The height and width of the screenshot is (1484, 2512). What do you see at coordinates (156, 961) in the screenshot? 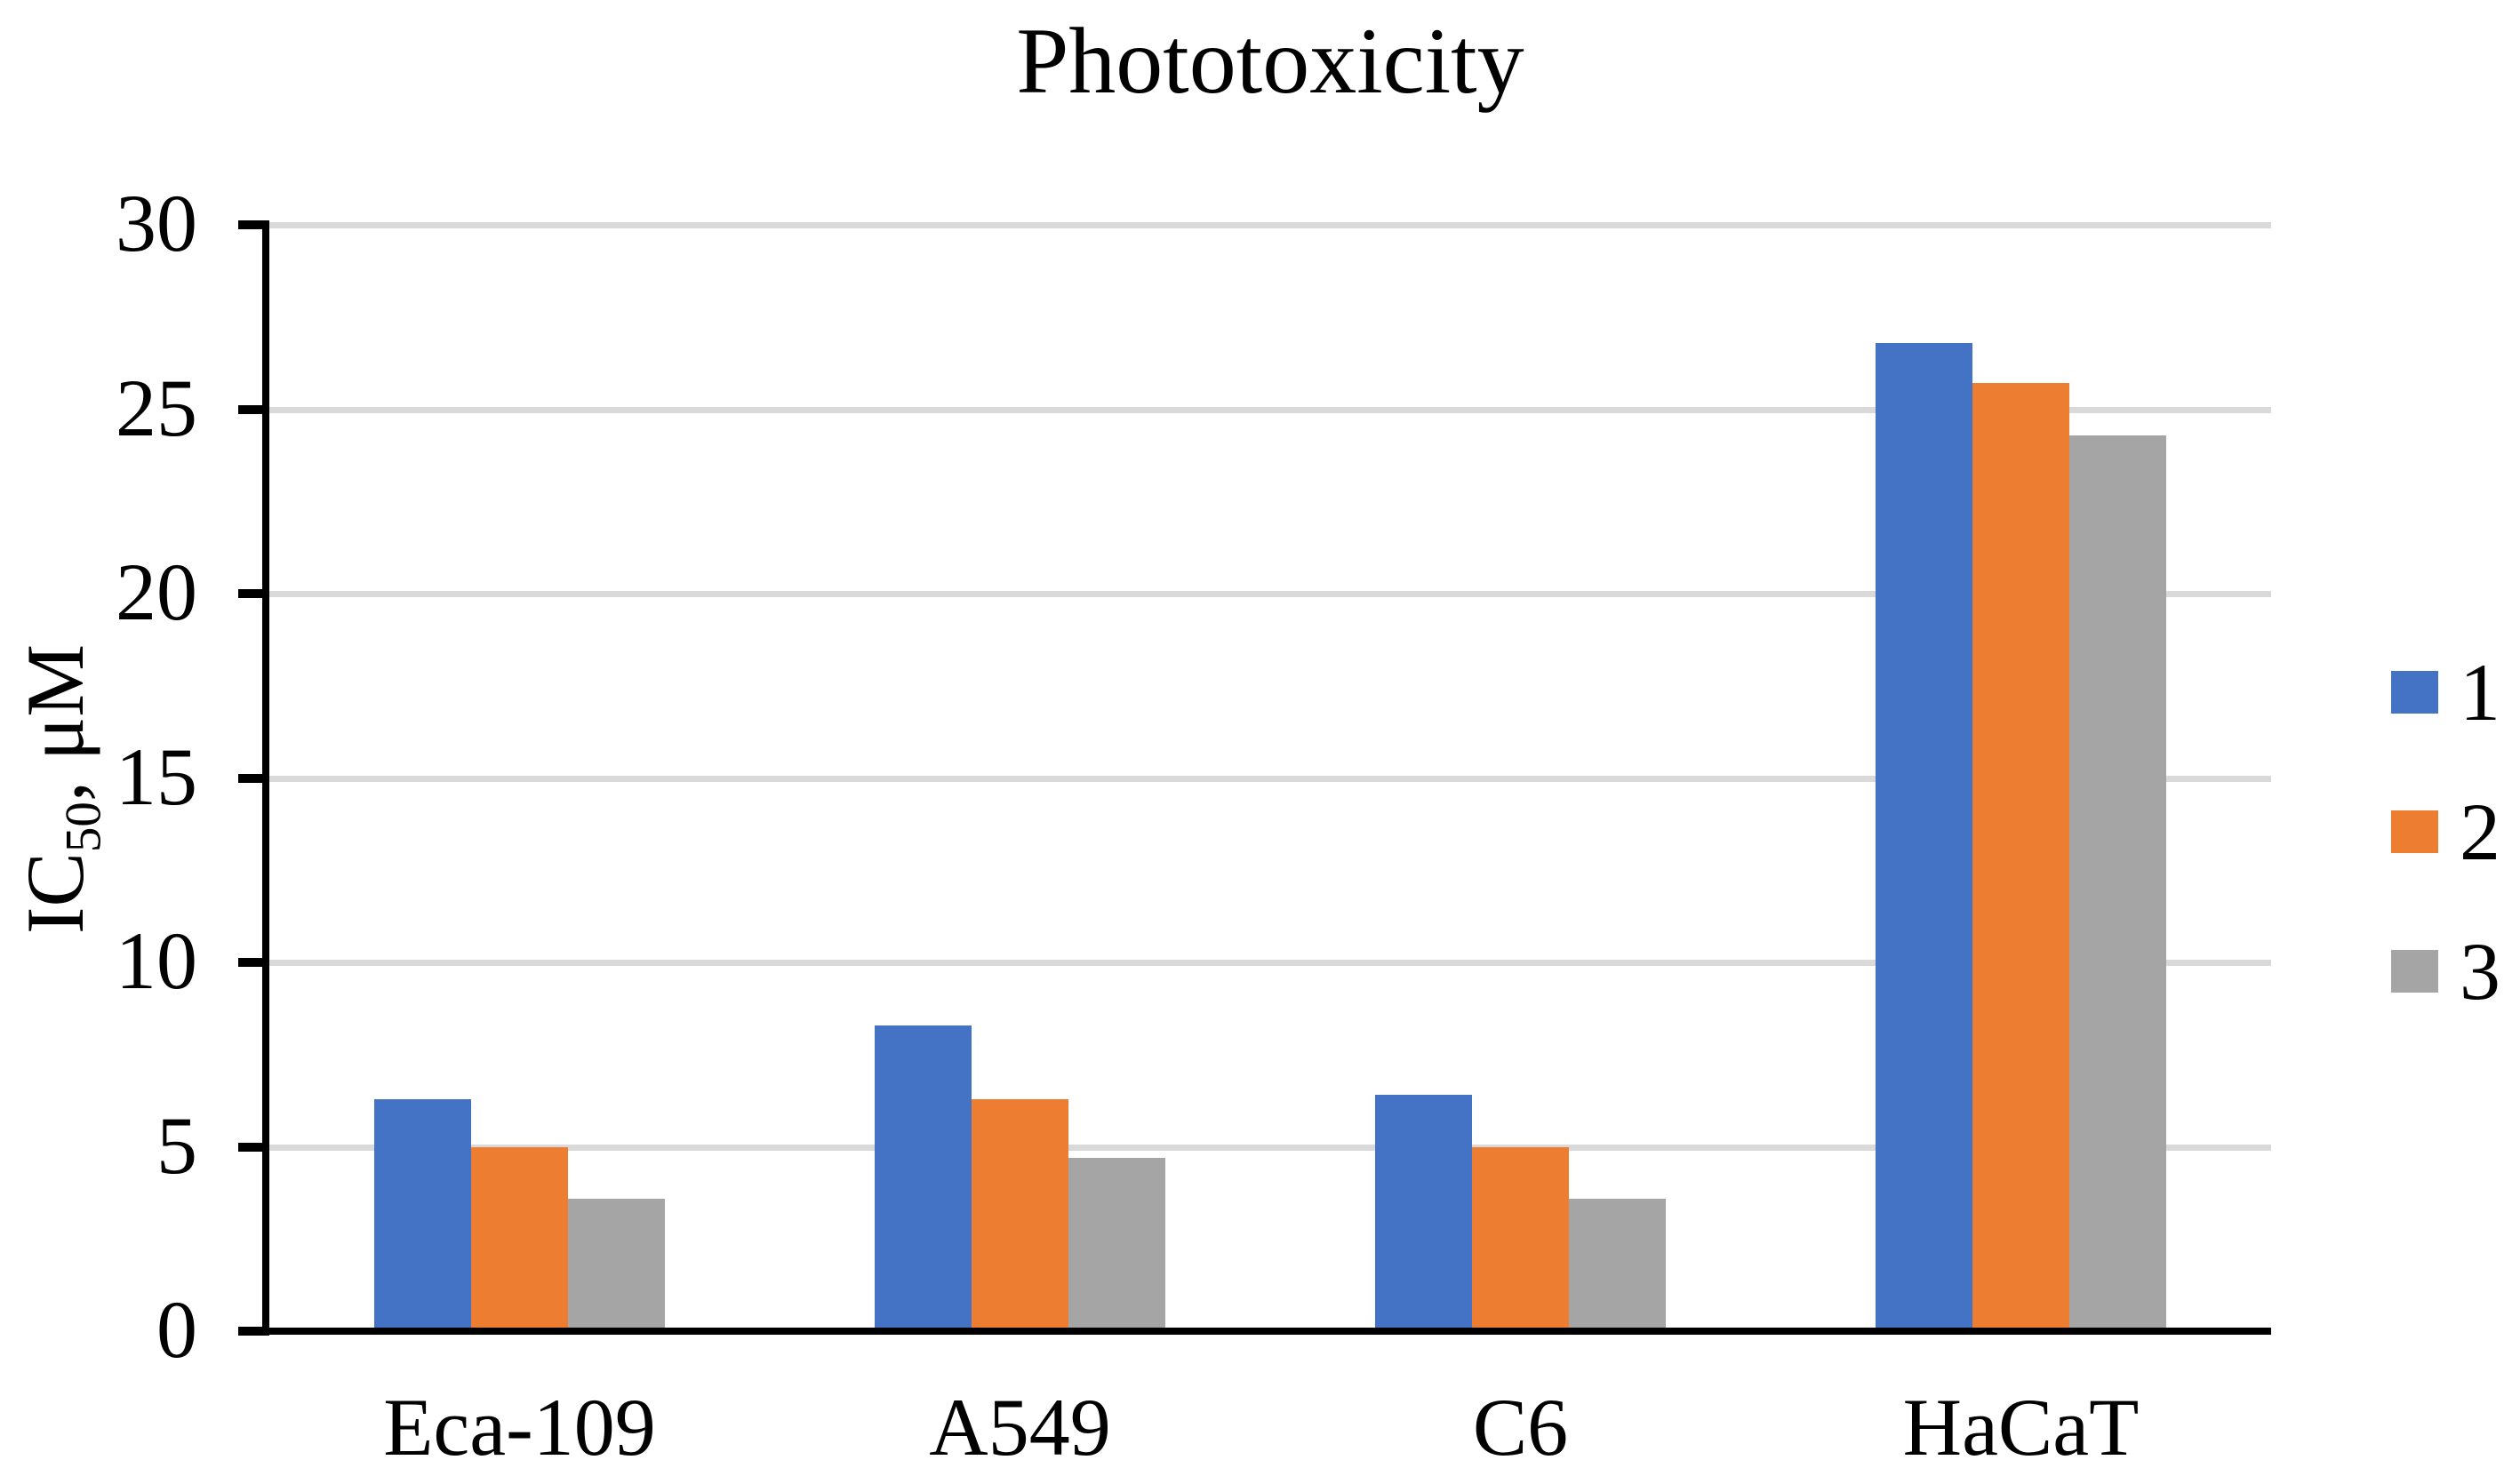
I see `y-tick-label-10: 10` at bounding box center [156, 961].